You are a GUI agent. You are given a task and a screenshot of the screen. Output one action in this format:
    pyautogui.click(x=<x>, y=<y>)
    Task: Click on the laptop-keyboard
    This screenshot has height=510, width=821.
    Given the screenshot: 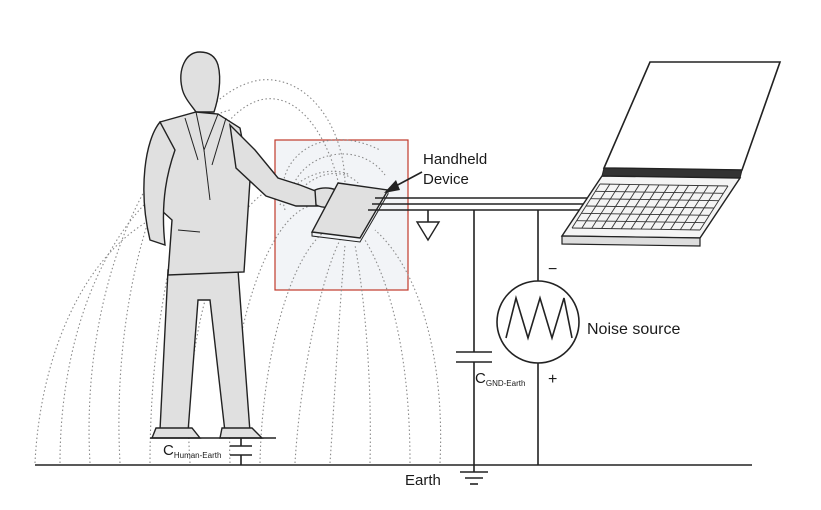 What is the action you would take?
    pyautogui.click(x=650, y=207)
    